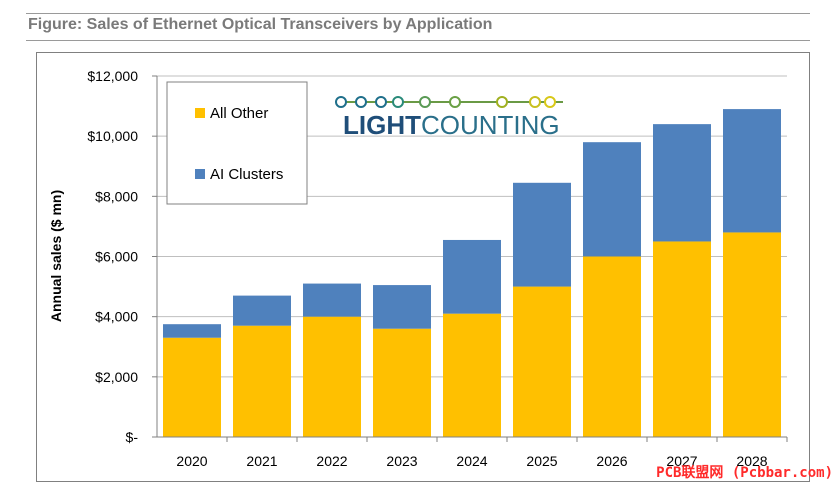  Describe the element at coordinates (200, 174) in the screenshot. I see `legend-swatch-ai-clusters` at that location.